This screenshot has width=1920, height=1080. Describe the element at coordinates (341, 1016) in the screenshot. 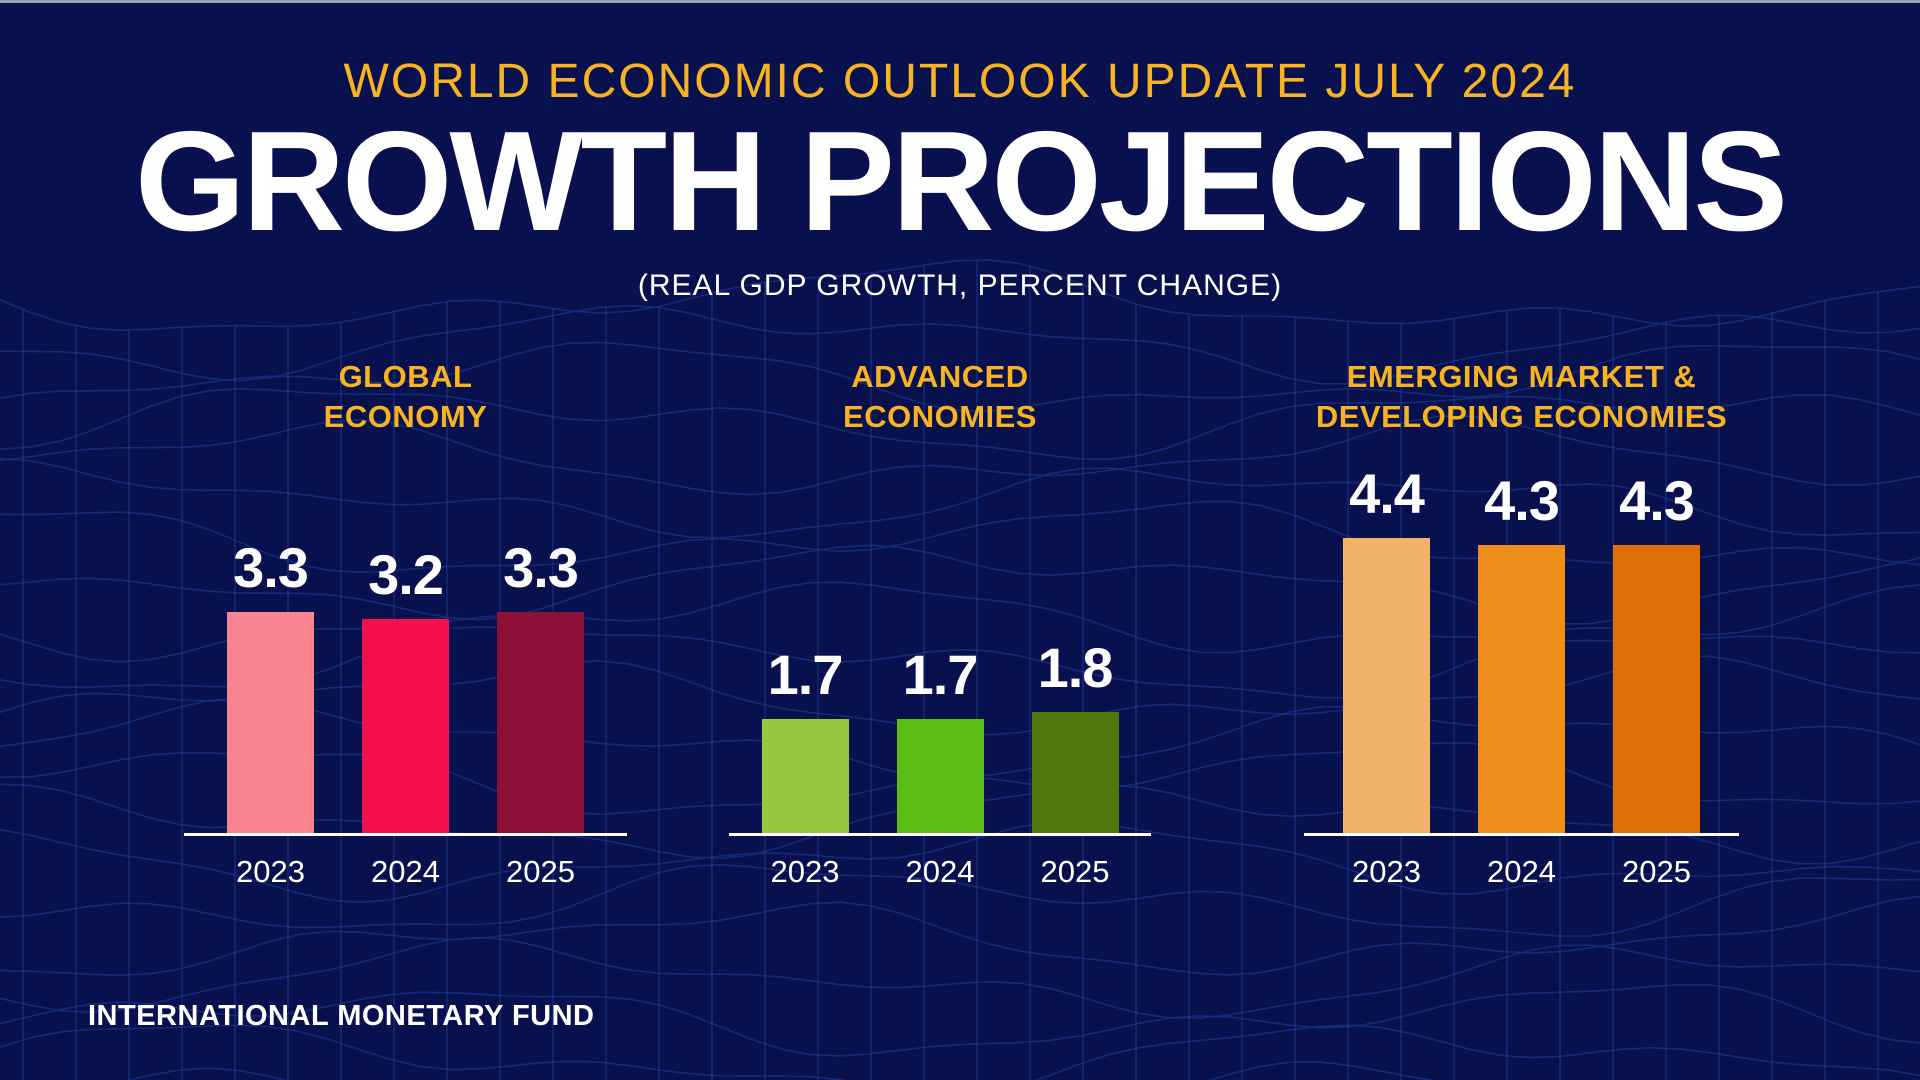

I see `imf-footer-label: INTERNATIONAL MONETARY FUND` at that location.